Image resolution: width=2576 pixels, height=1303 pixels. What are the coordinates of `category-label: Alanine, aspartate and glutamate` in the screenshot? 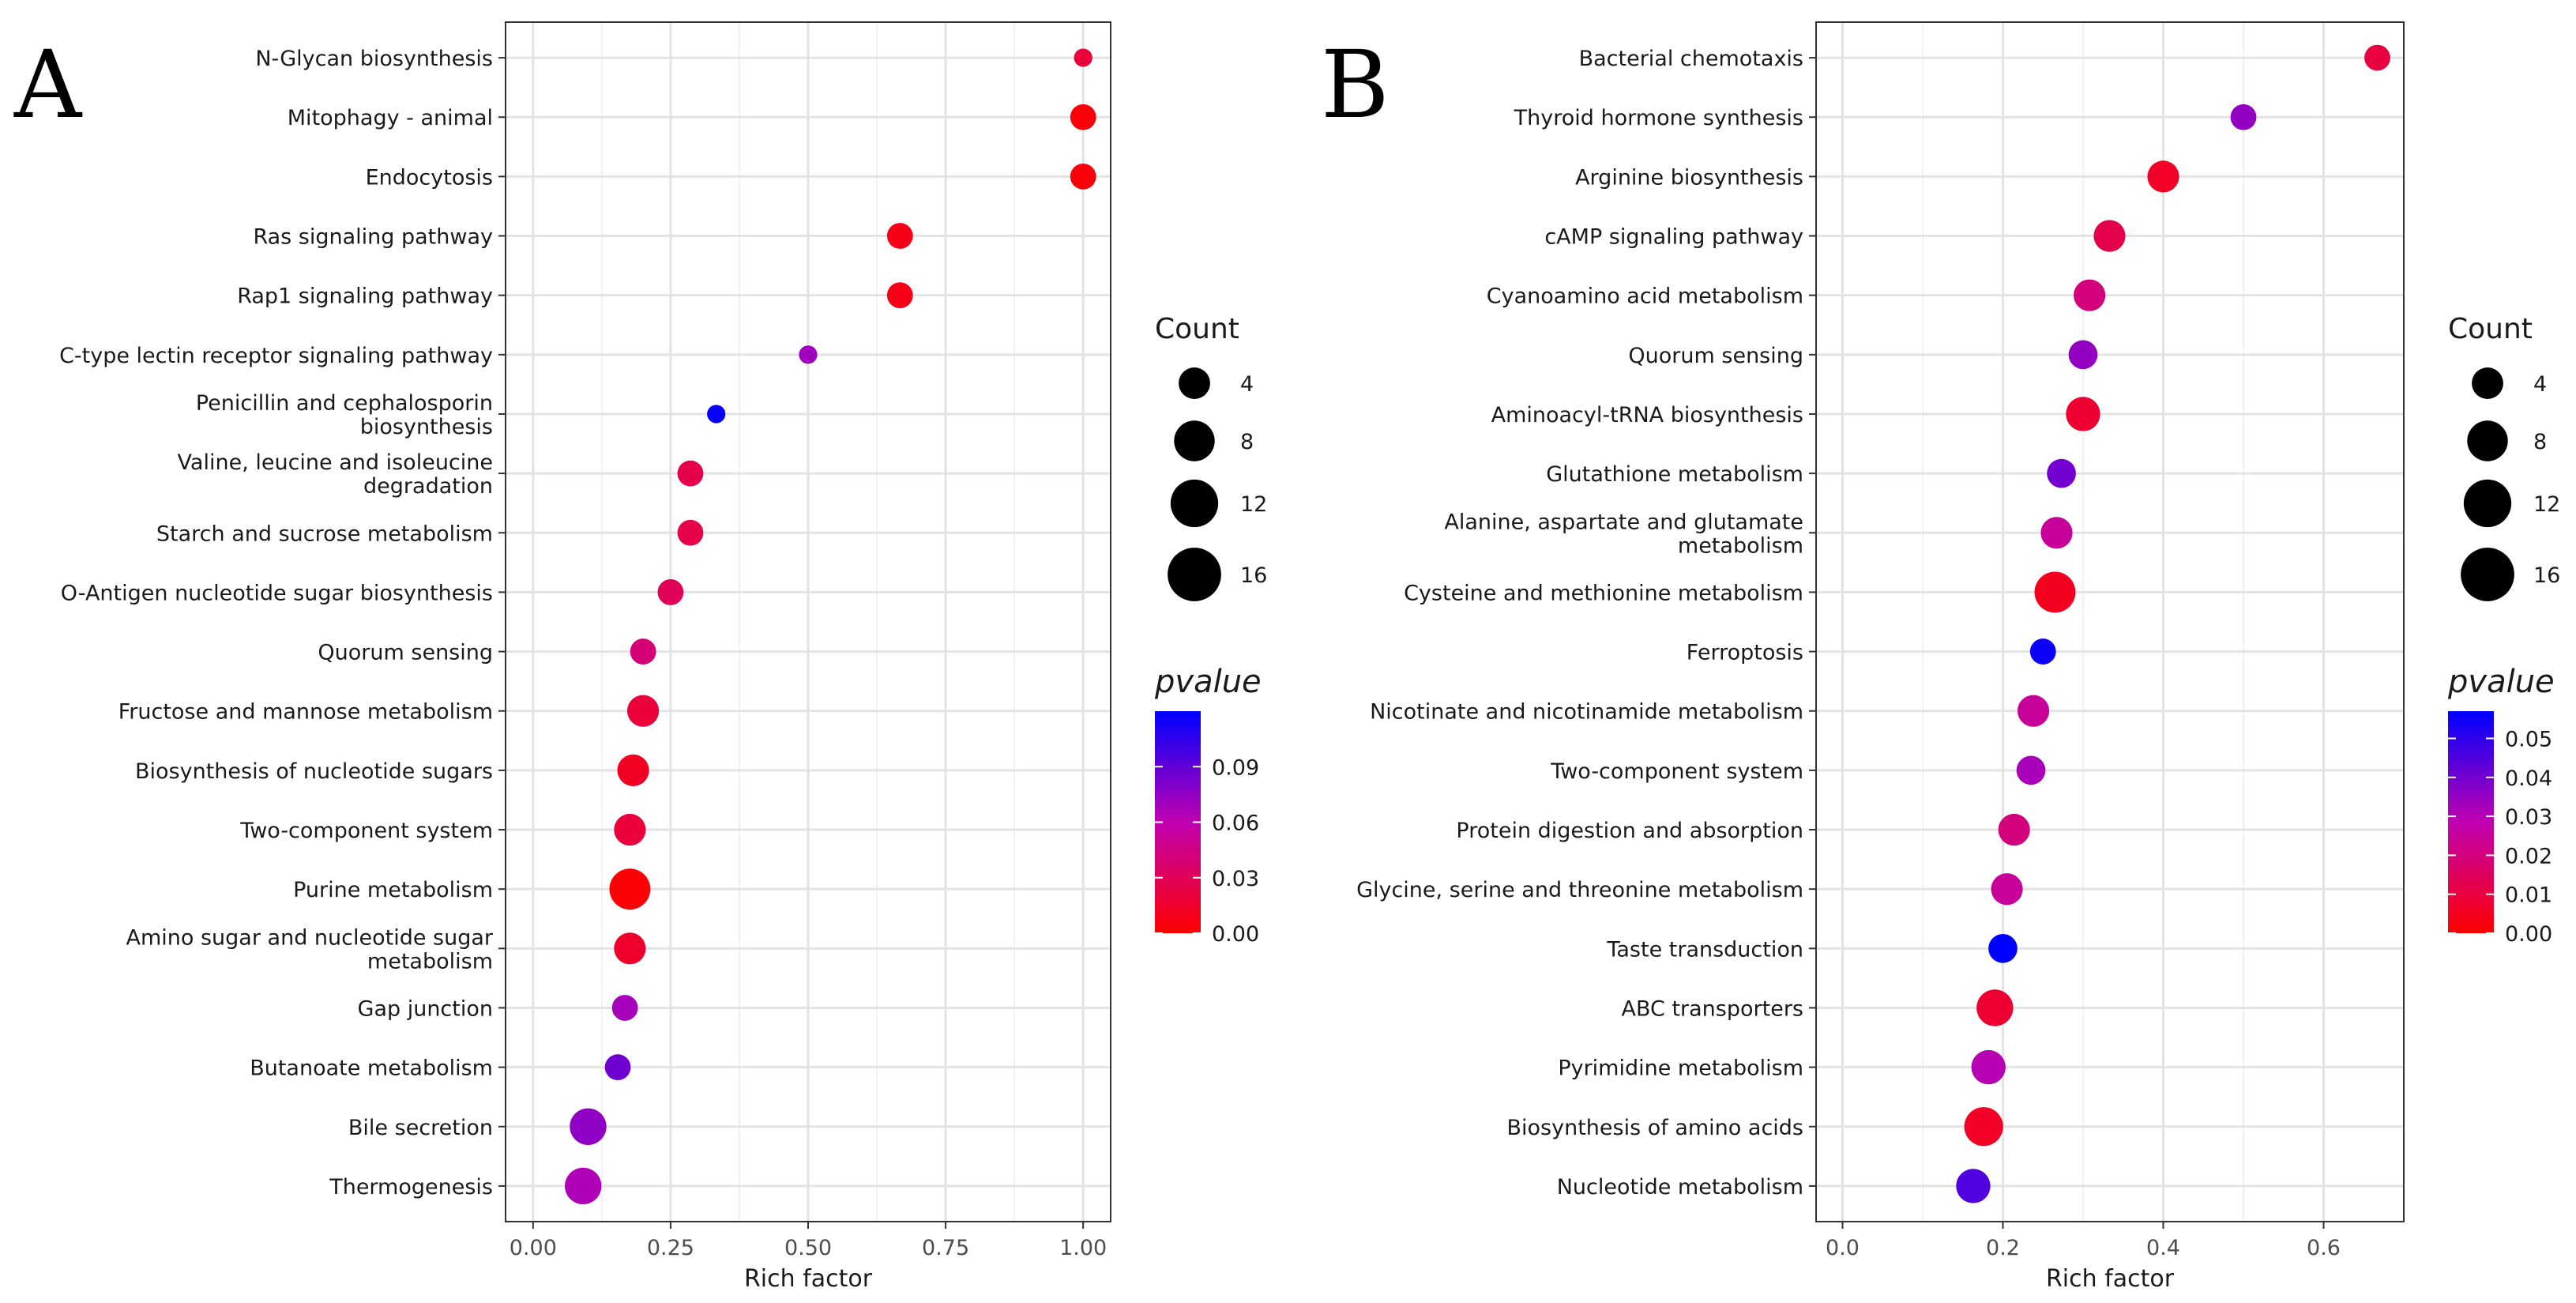 It's located at (1623, 522).